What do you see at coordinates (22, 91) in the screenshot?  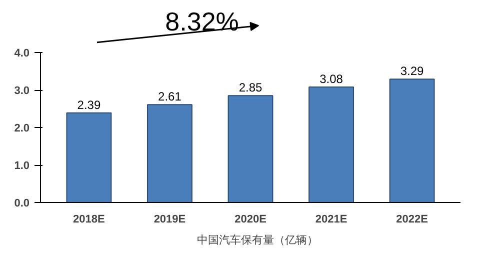 I see `y-tick-label: 3.0` at bounding box center [22, 91].